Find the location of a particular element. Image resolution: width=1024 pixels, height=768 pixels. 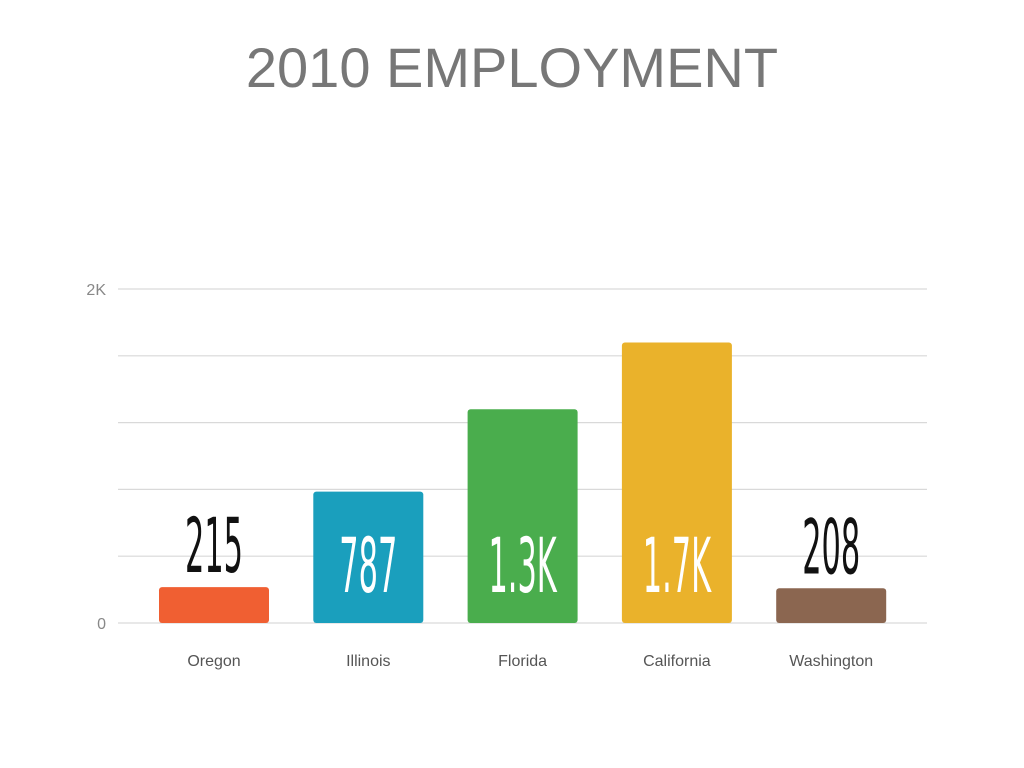

y-tick-label: 0 is located at coordinates (101, 624).